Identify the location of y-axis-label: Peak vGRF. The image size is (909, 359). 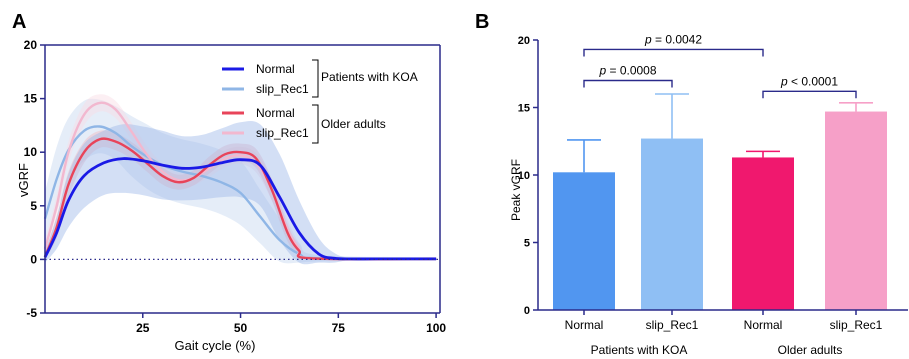
(516, 190).